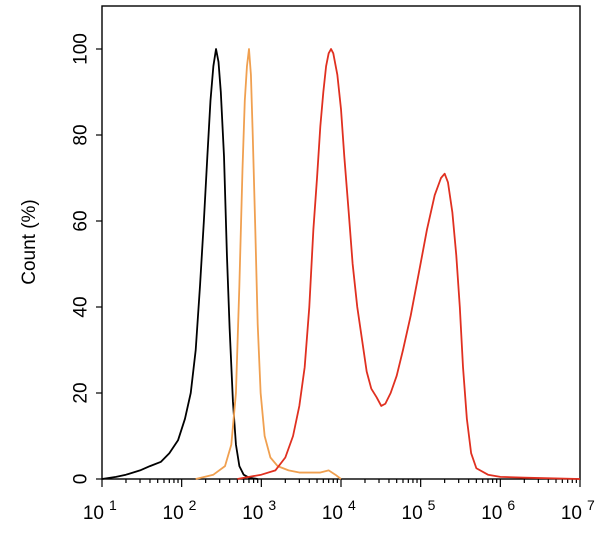 The height and width of the screenshot is (544, 614). What do you see at coordinates (81, 49) in the screenshot?
I see `y-tick-label: 100` at bounding box center [81, 49].